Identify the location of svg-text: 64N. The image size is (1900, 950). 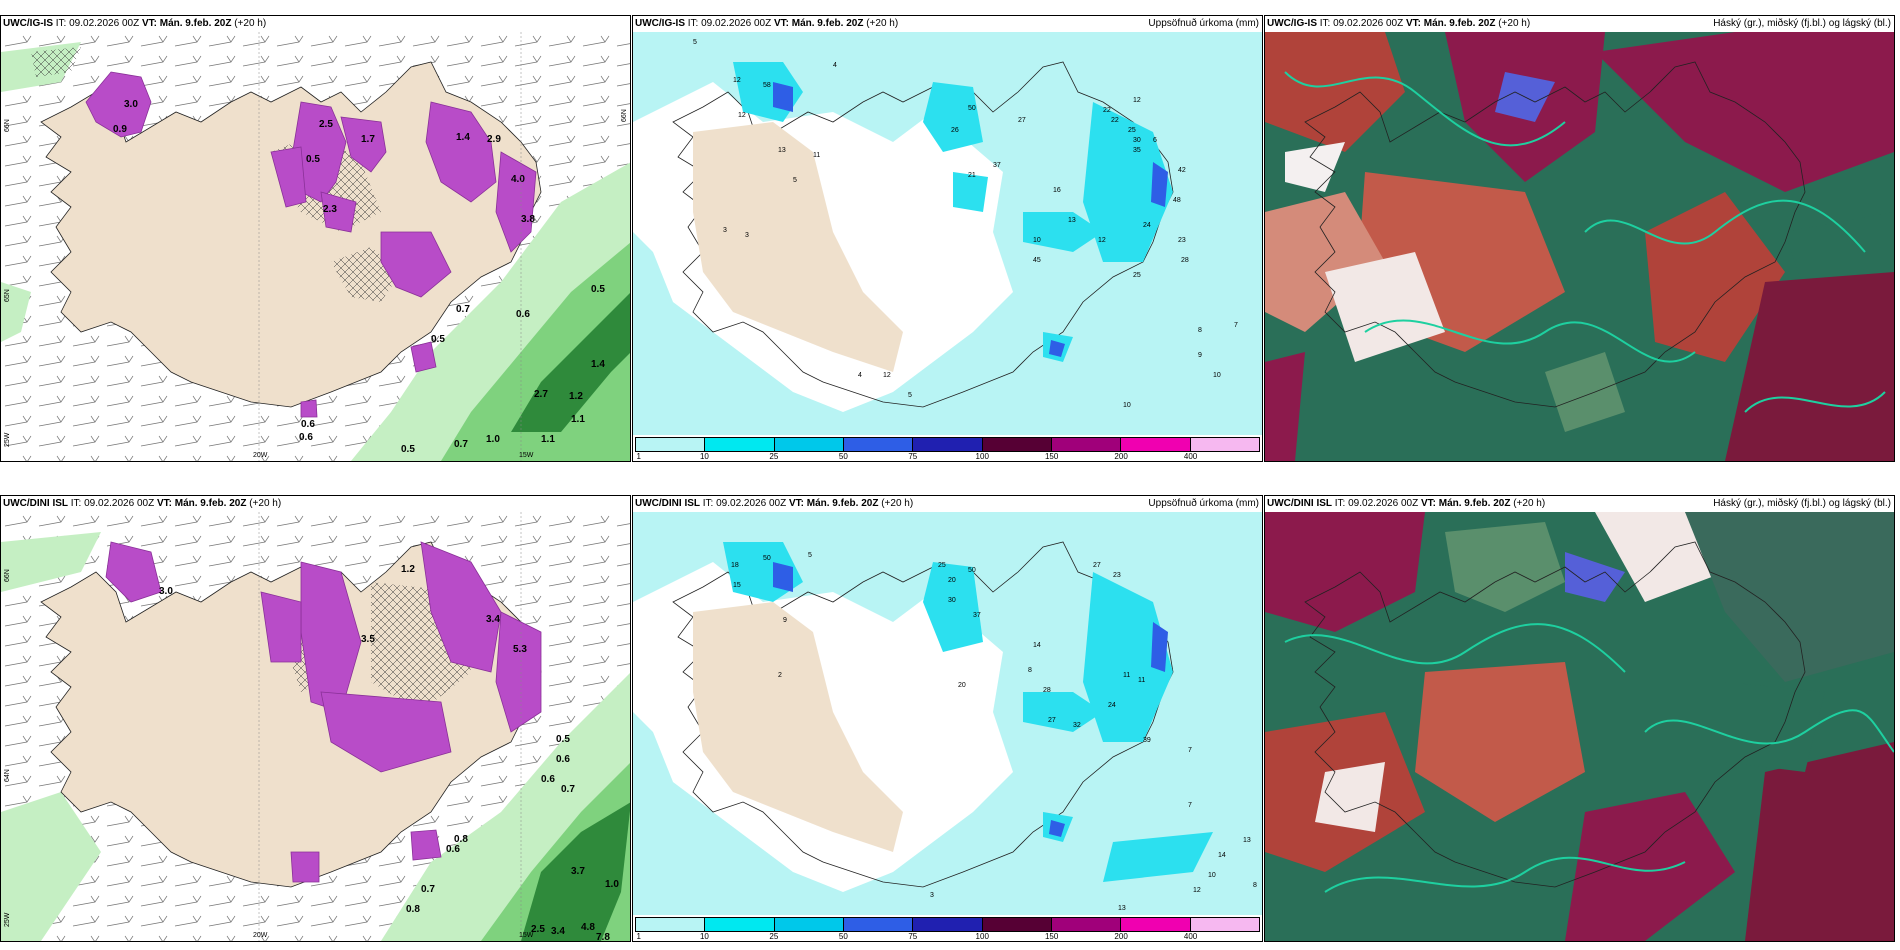
(7, 775).